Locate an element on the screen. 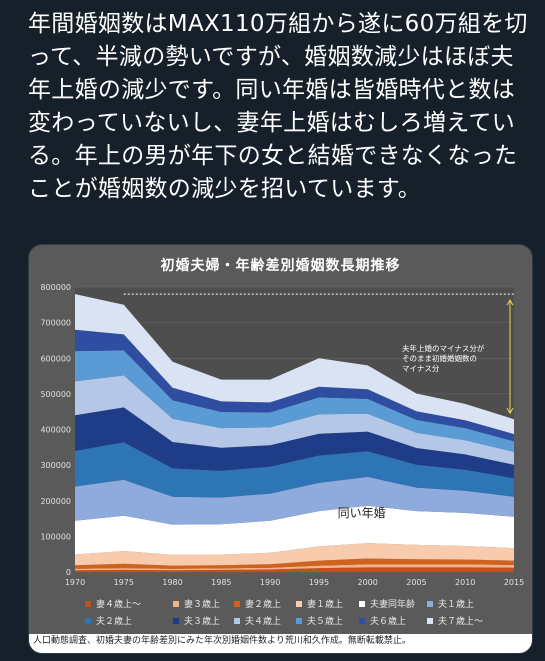  legend-item: 妻１歳上 is located at coordinates (319, 603).